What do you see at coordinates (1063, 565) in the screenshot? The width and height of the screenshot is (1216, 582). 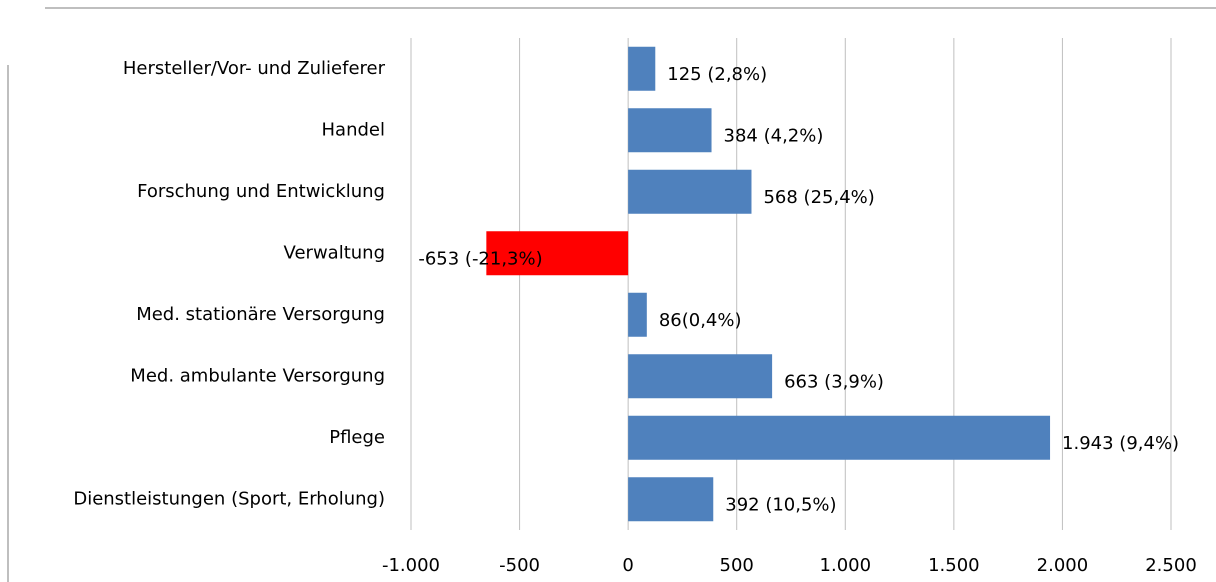 I see `x-tick-label: 2.000` at bounding box center [1063, 565].